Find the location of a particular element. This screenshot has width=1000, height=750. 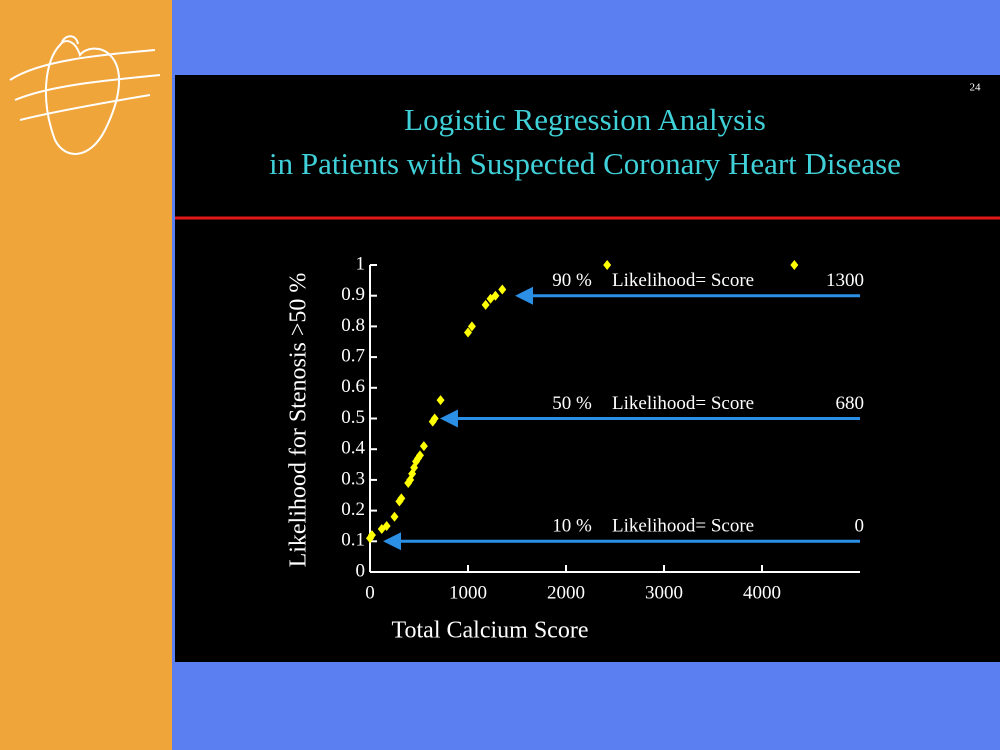

y-tick-label: 0.1 is located at coordinates (353, 540).